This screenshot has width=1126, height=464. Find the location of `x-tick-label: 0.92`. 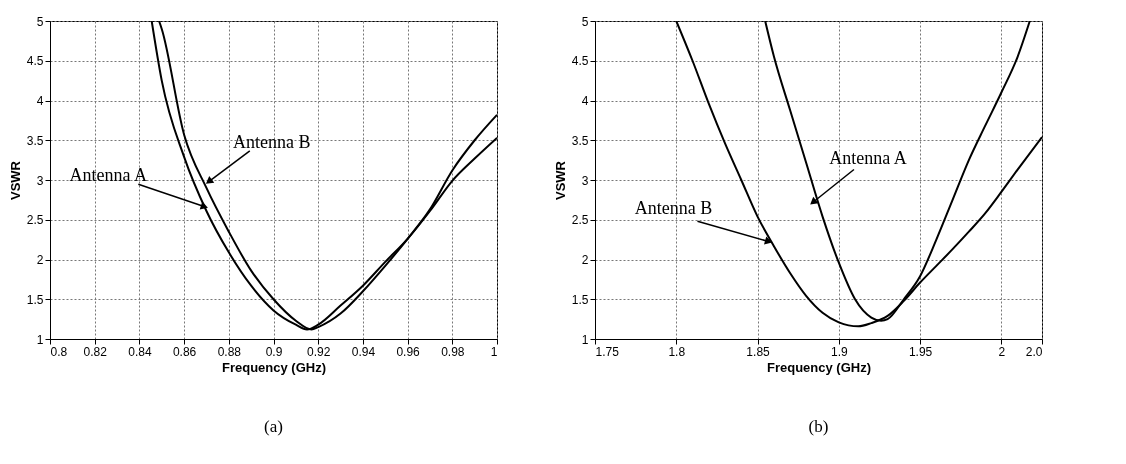

x-tick-label: 0.92 is located at coordinates (319, 351).